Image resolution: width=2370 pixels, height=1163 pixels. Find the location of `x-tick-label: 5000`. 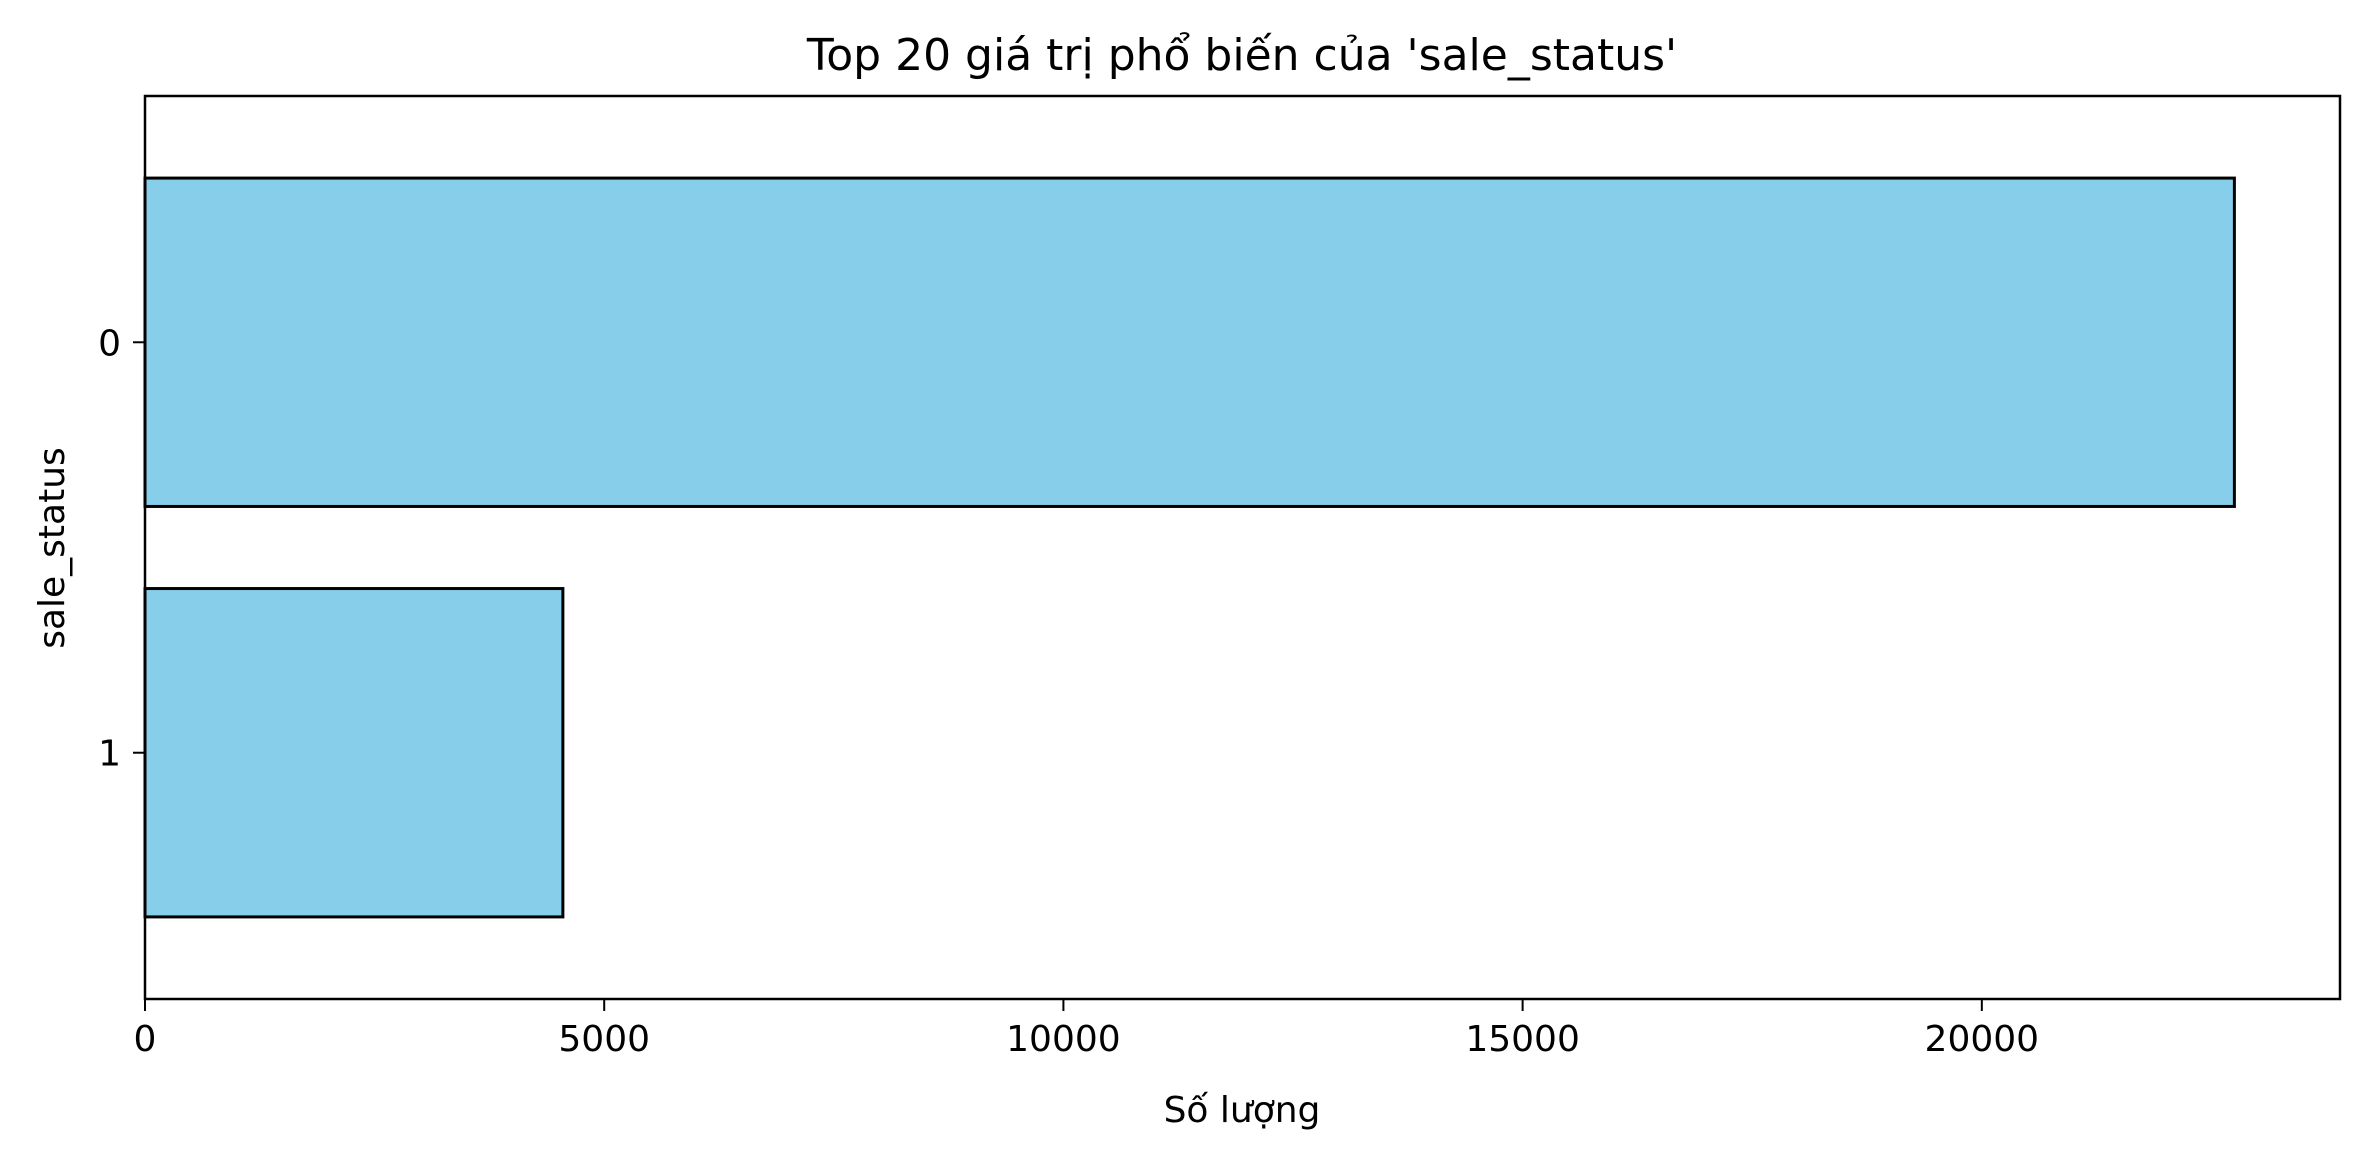

x-tick-label: 5000 is located at coordinates (604, 1039).